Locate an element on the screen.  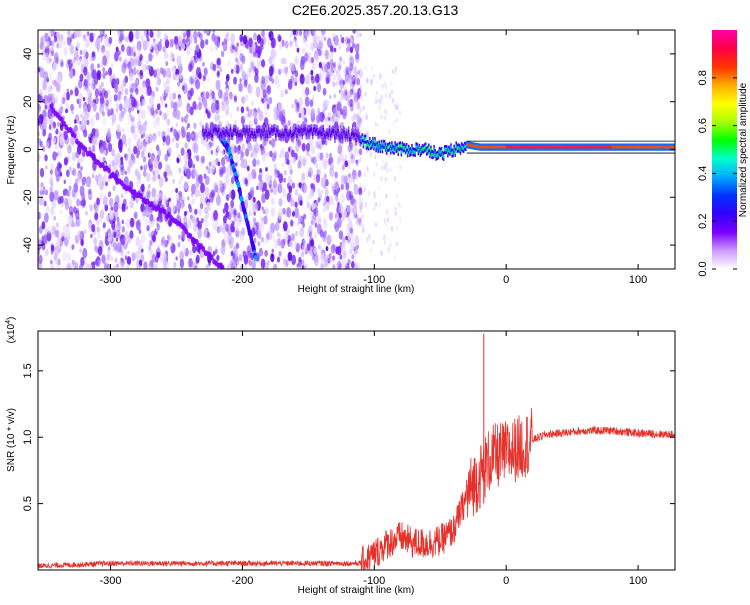
heatmap-track-cell is located at coordinates (186, 231).